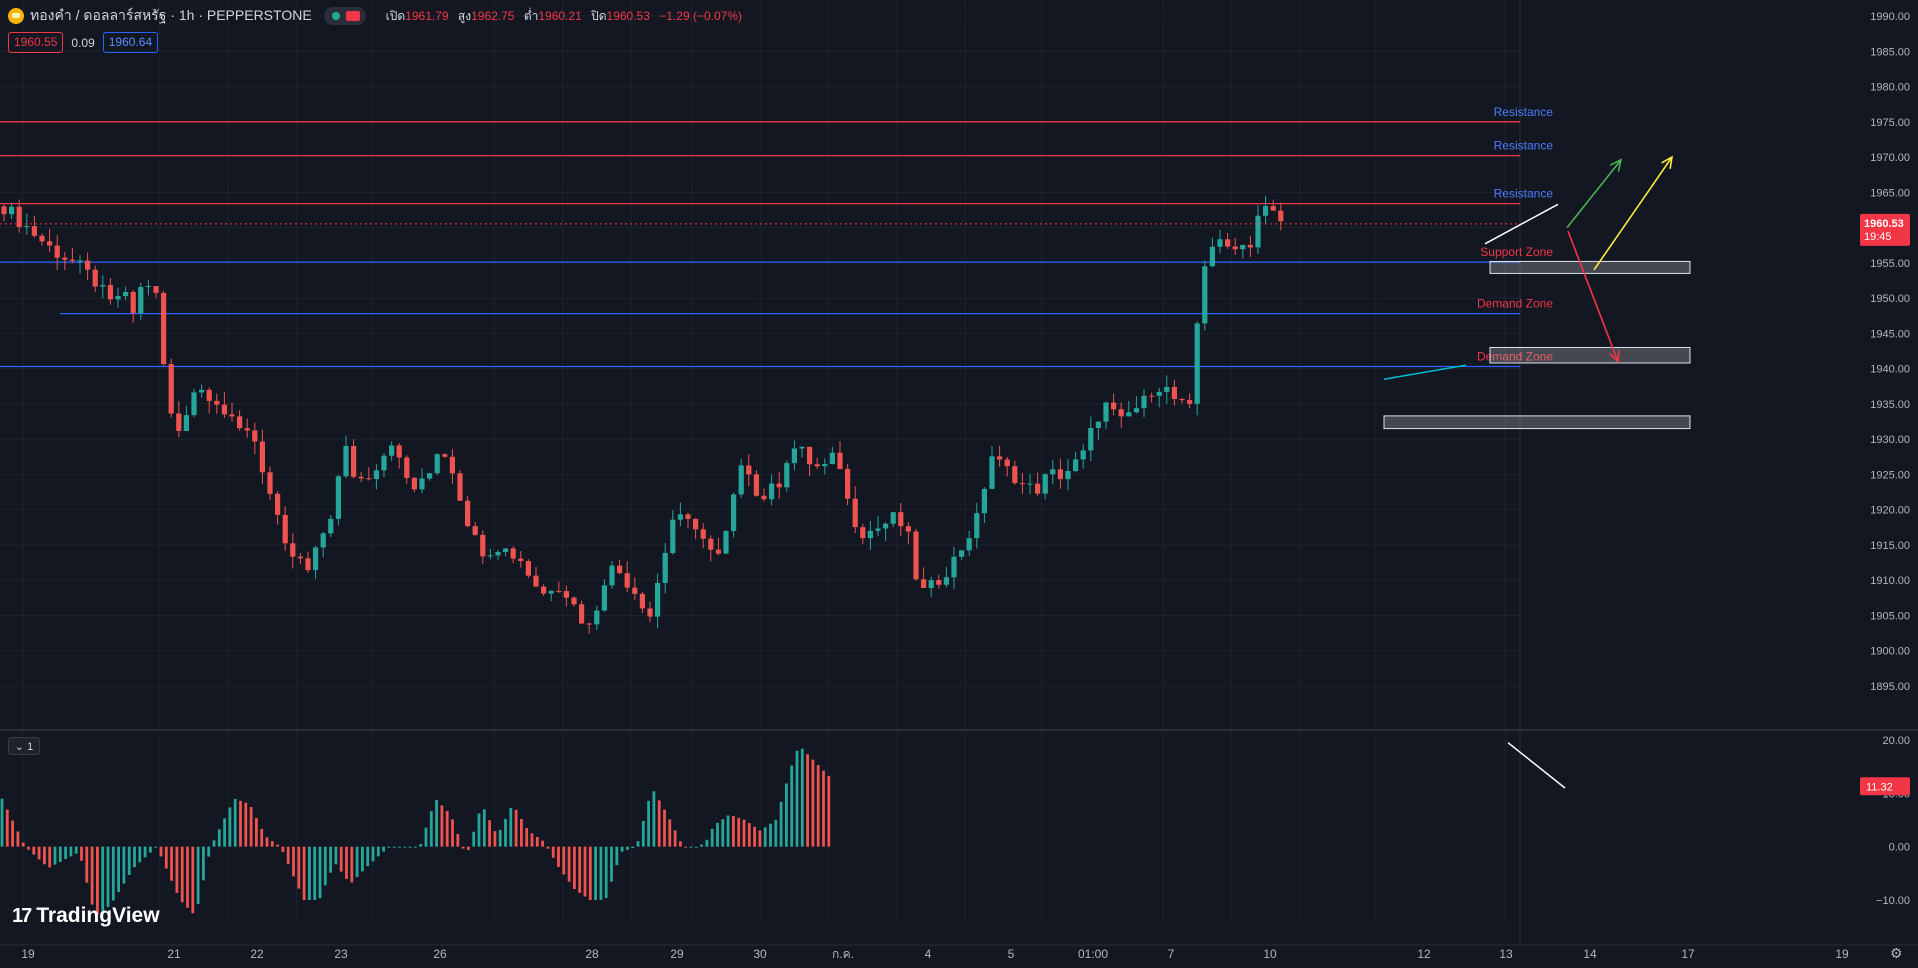 The width and height of the screenshot is (1918, 968). Describe the element at coordinates (335, 16) in the screenshot. I see `market-open-icon` at that location.